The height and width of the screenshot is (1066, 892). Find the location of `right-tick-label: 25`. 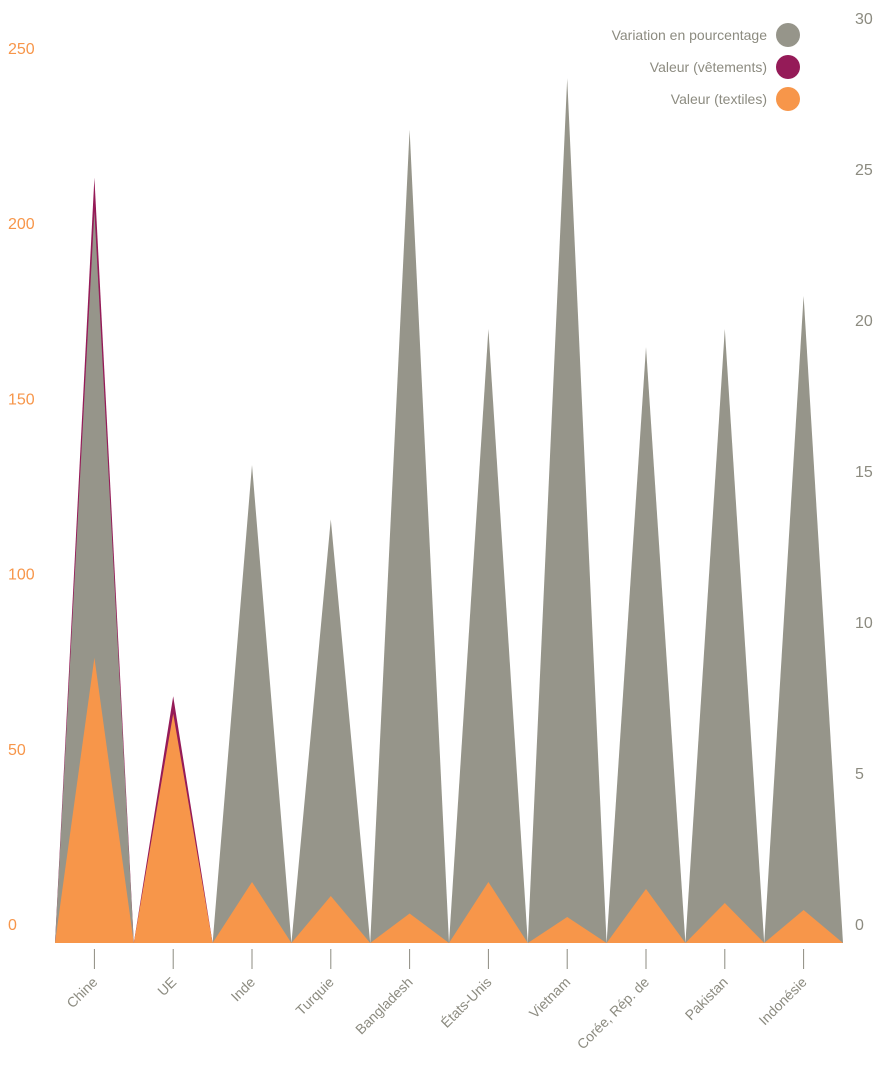

right-tick-label: 25 is located at coordinates (864, 170).